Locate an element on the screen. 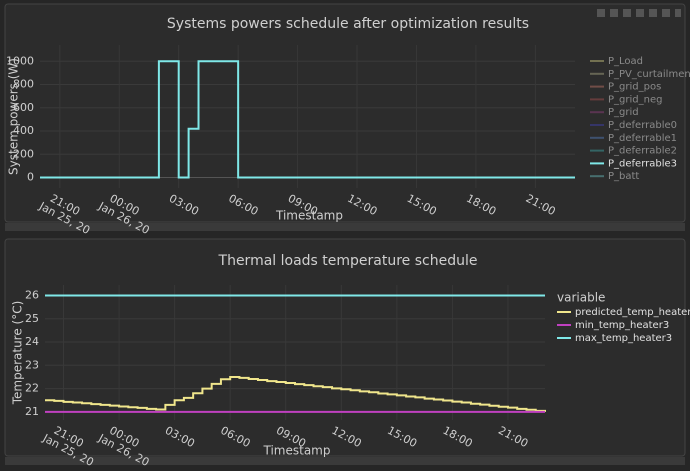 The image size is (690, 471). legend-label: P_deferrable1 is located at coordinates (642, 138).